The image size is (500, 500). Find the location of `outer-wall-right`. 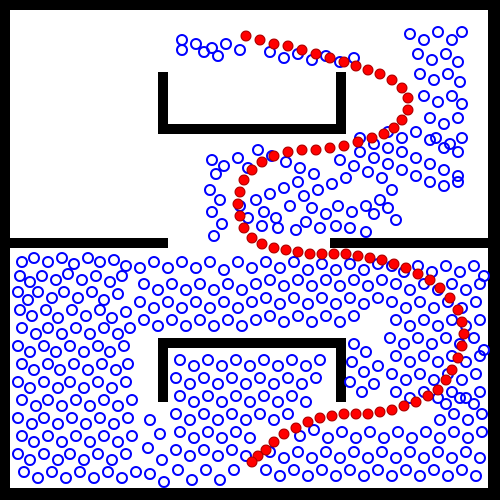

outer-wall-right is located at coordinates (494, 250).